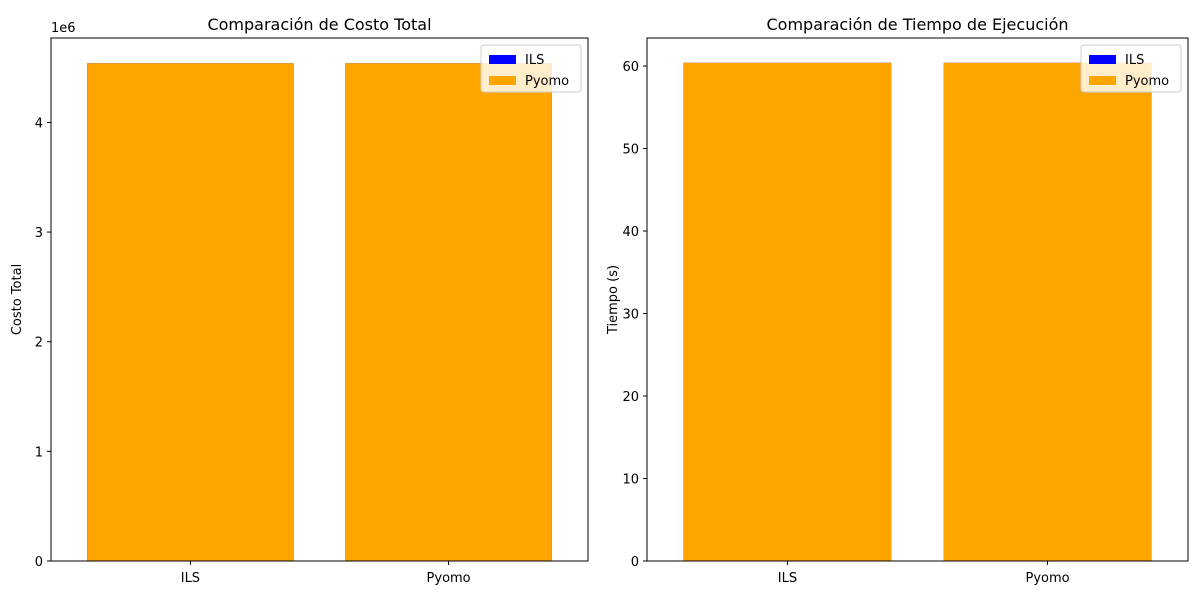 Image resolution: width=1200 pixels, height=600 pixels. I want to click on y-tick-label: 2, so click(39, 343).